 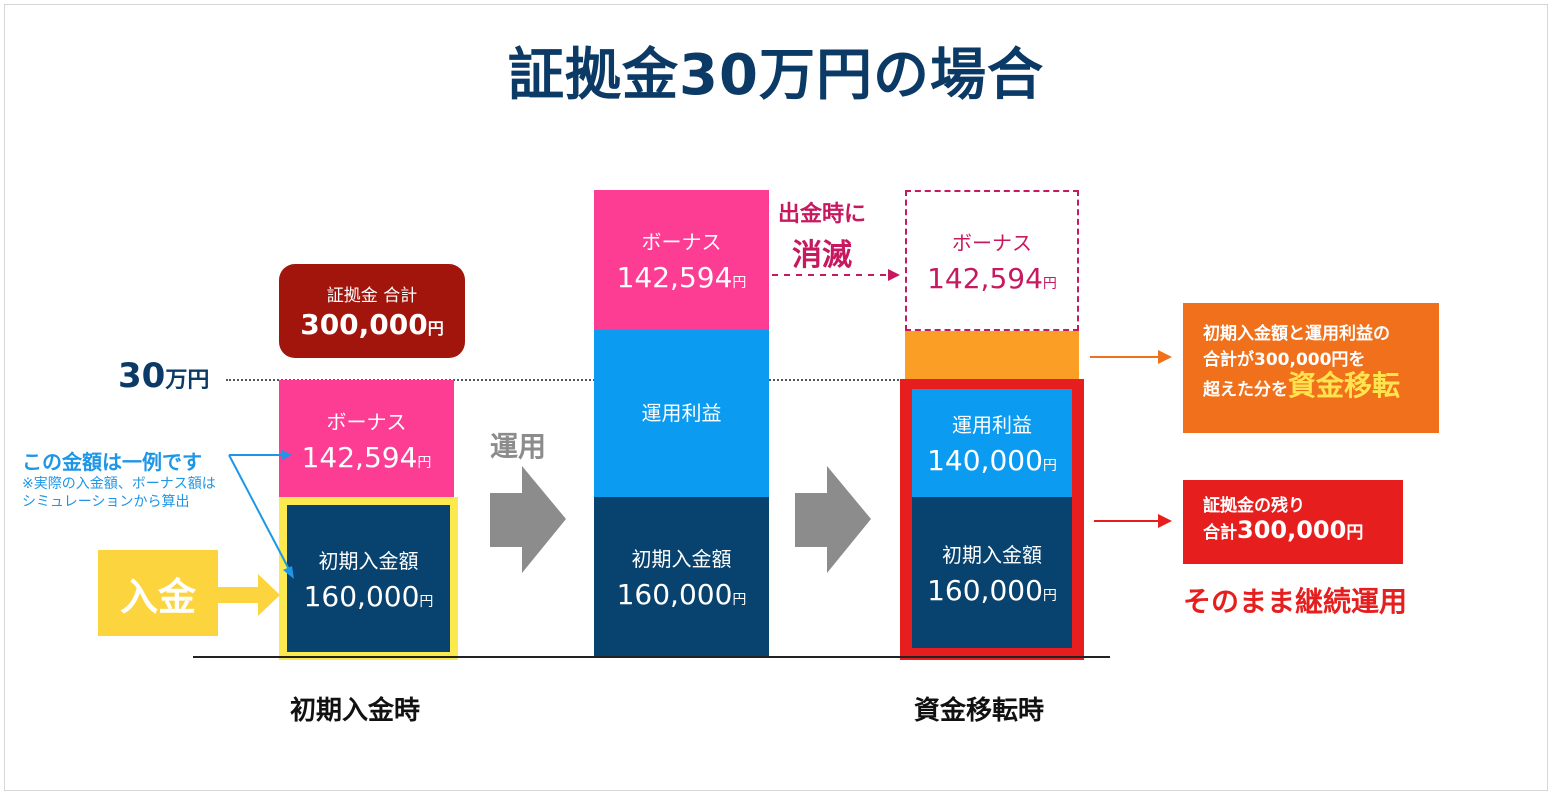 I want to click on transfer-bonus-label: ボーナス, so click(x=992, y=242).